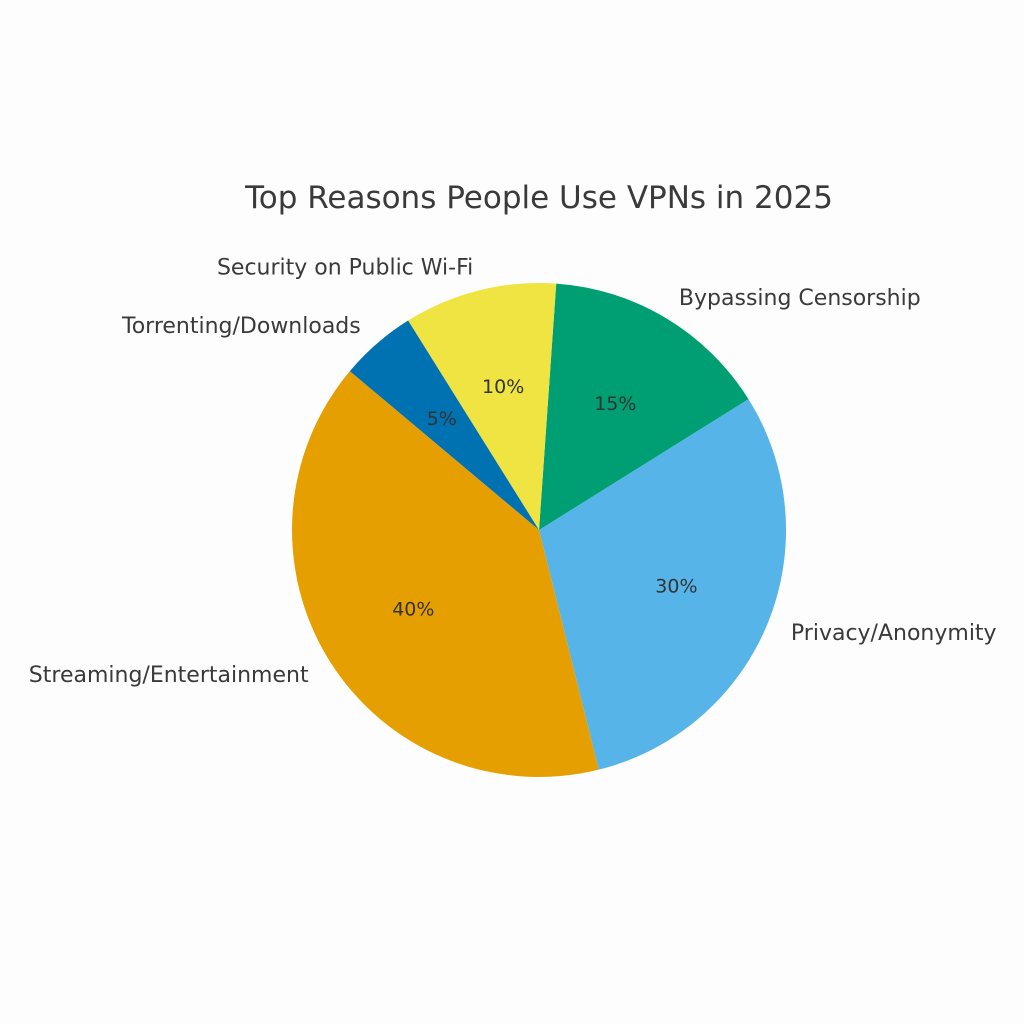 The height and width of the screenshot is (1024, 1024). I want to click on chart-title: Top Reasons People Use VPNs in 2025, so click(538, 198).